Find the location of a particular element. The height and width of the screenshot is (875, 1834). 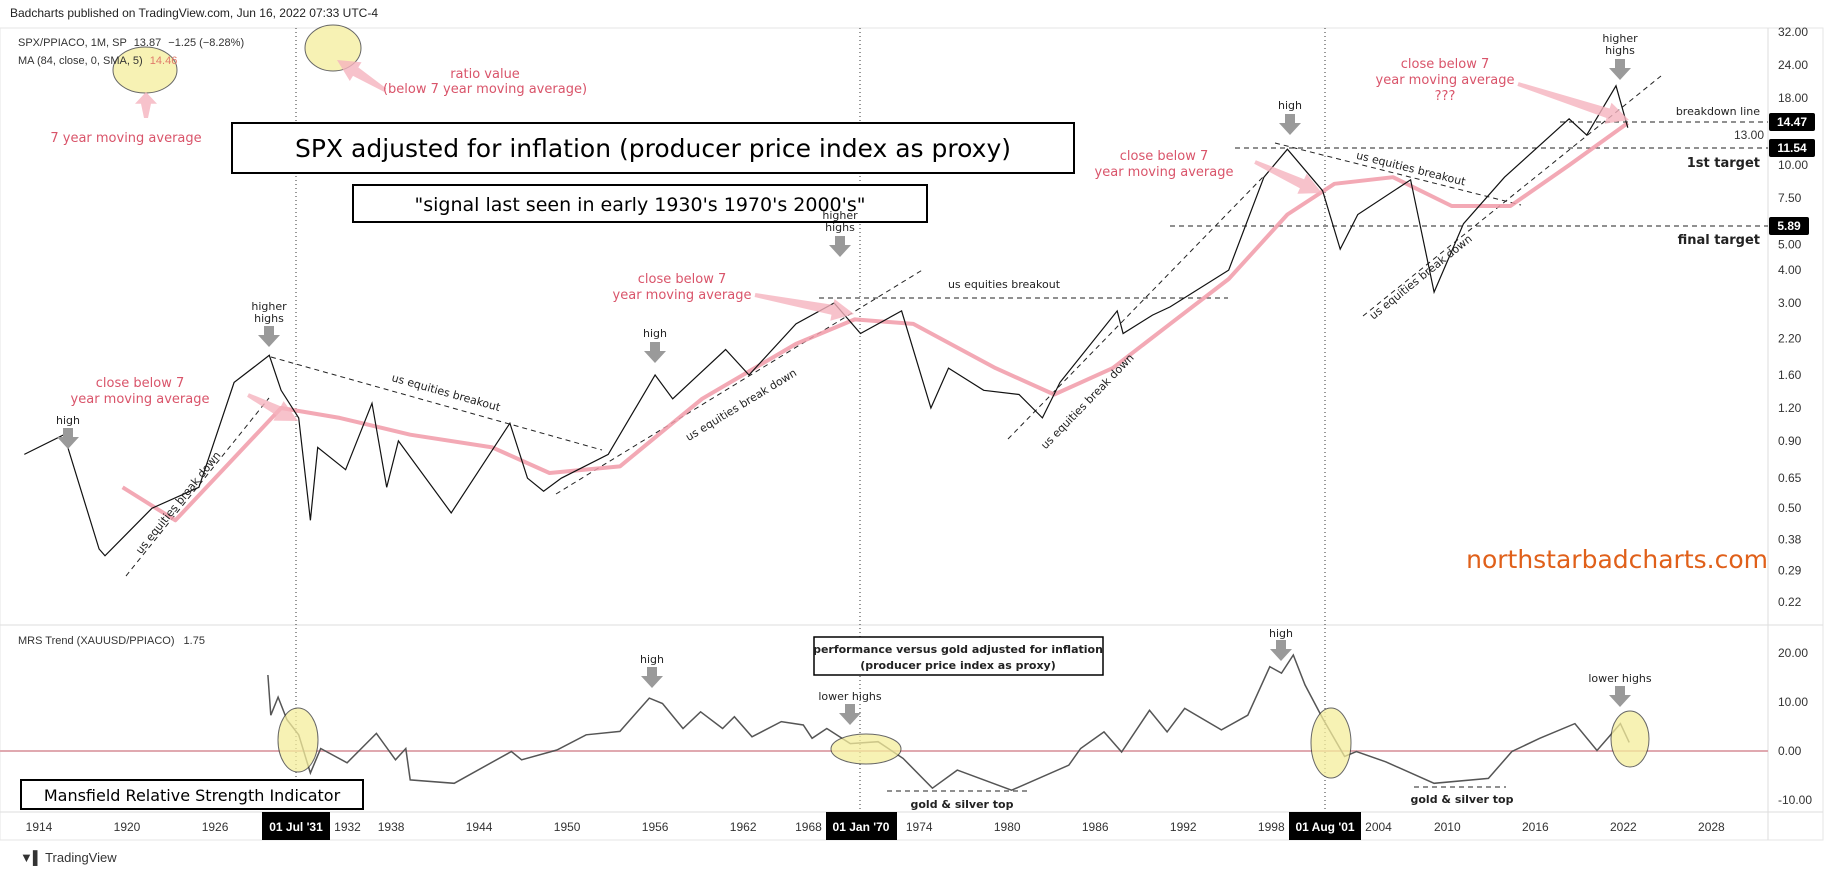

price-tag-first-target is located at coordinates (1792, 148).